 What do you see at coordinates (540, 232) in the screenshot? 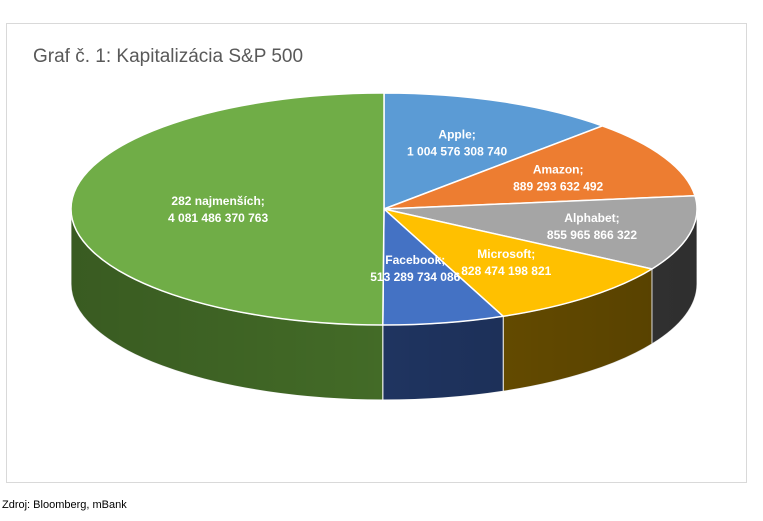
I see `pie-slice-alphabet` at bounding box center [540, 232].